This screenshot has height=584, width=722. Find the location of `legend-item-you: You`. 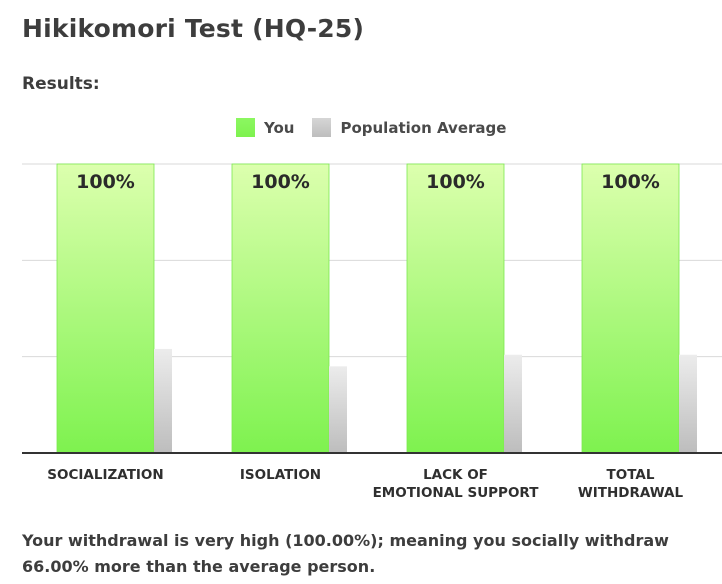

legend-item-you: You is located at coordinates (265, 127).